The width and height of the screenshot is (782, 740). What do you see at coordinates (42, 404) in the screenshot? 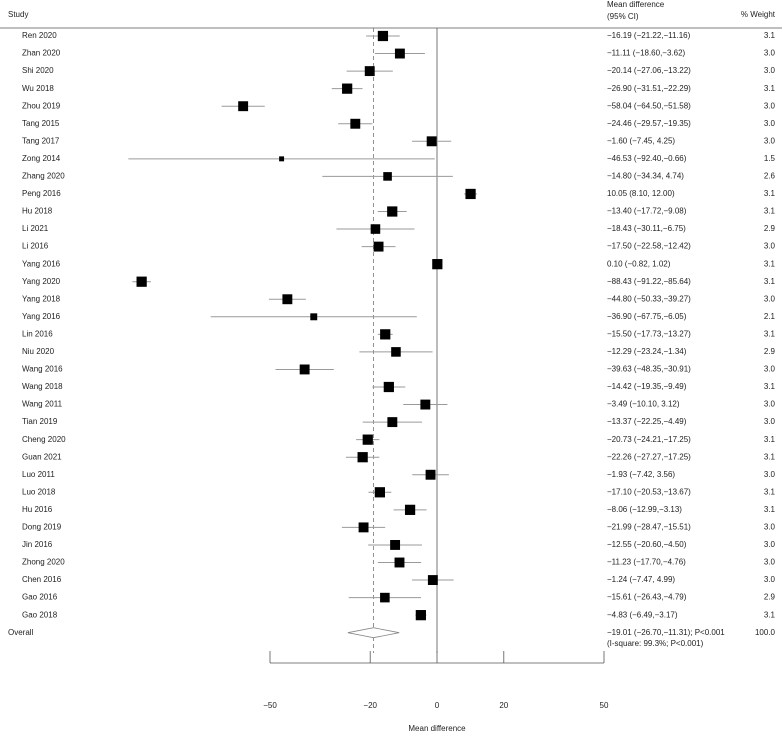
I see `study-label: Wang 2011` at bounding box center [42, 404].